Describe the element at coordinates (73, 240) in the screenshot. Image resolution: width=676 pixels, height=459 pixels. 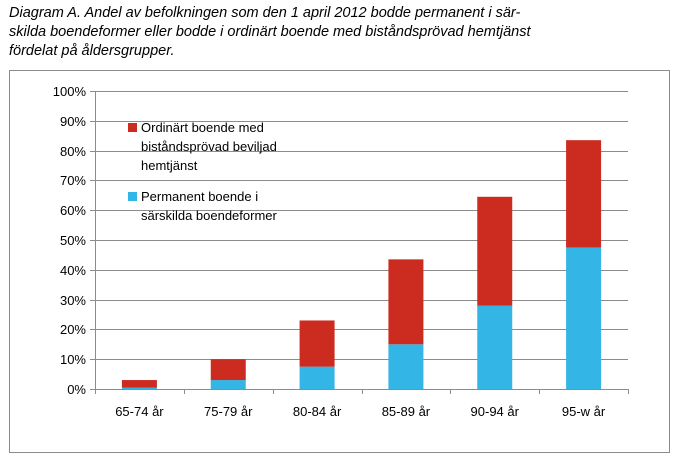
I see `y-tick-label: 50%` at that location.